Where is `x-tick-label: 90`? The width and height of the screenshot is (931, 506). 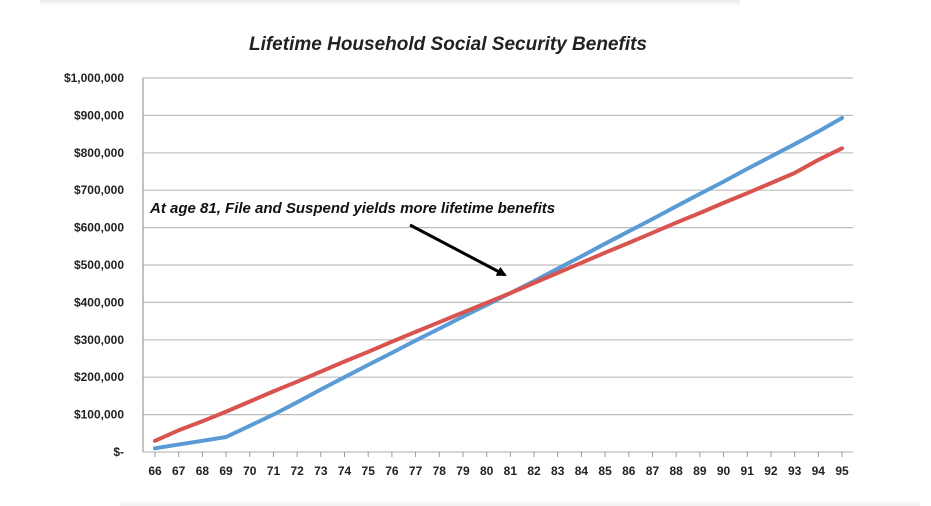 x-tick-label: 90 is located at coordinates (724, 471).